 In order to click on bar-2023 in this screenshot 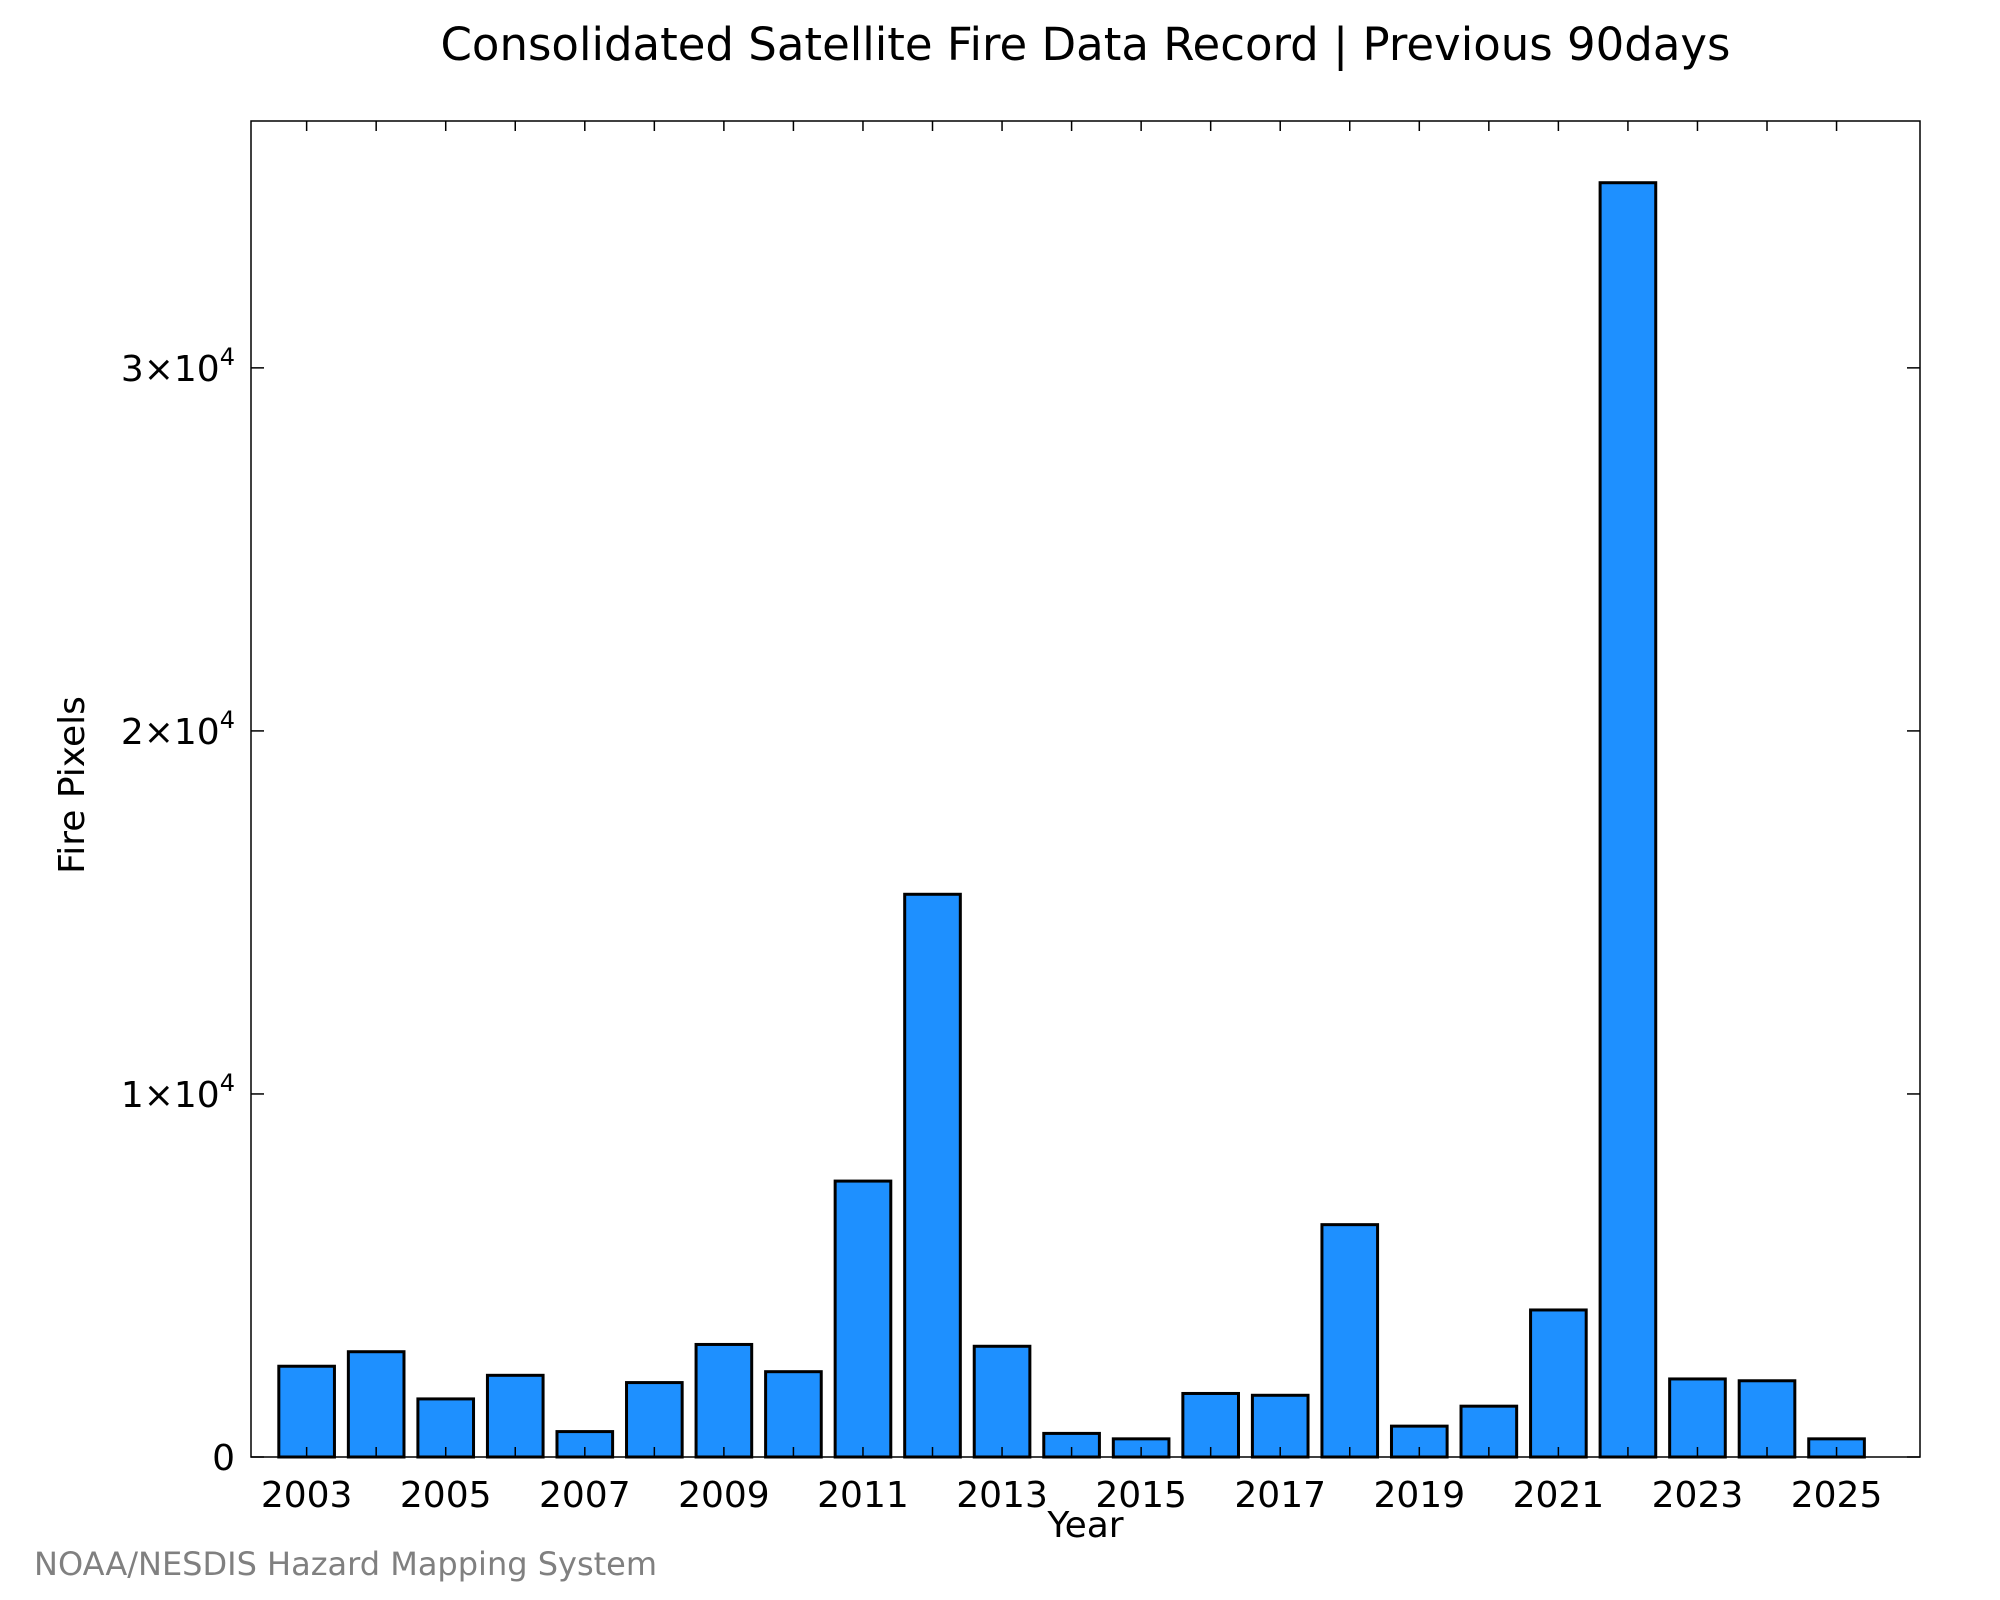, I will do `click(1697, 1418)`.